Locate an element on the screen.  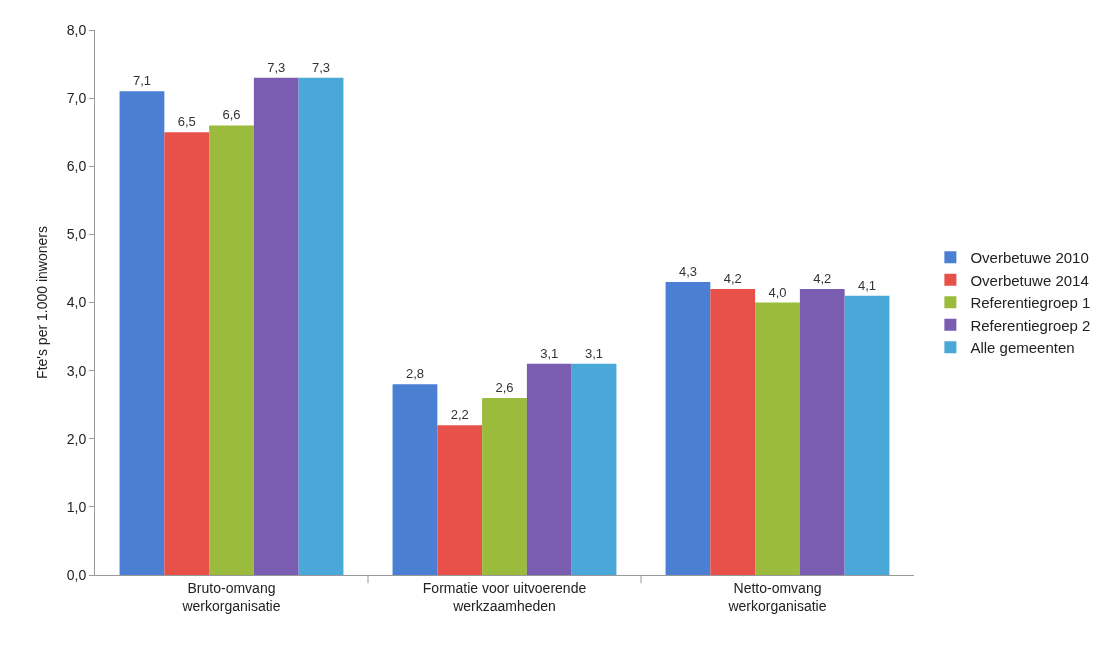
y-tick-label: 0,0 is located at coordinates (76, 574).